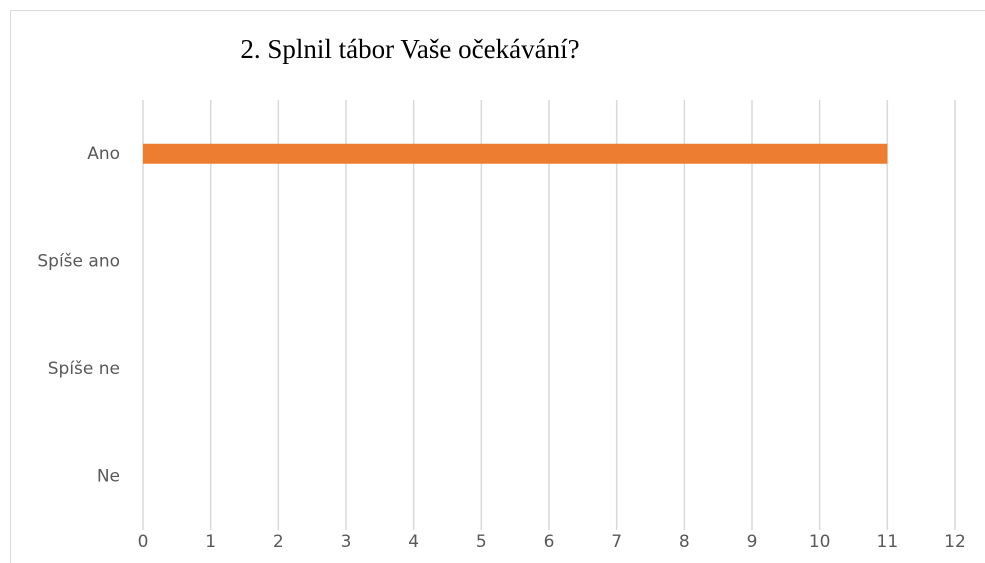  Describe the element at coordinates (409, 49) in the screenshot. I see `chart-title: 2. Splnil tábor Vaše očekávání?` at that location.